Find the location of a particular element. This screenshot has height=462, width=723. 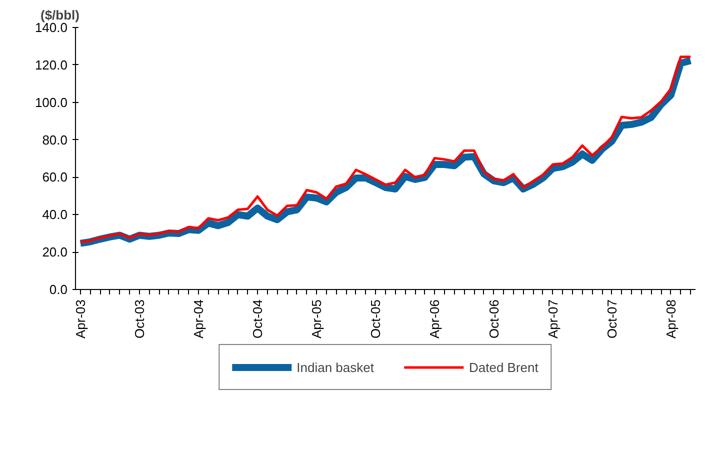

y-tick-label: 40.0 is located at coordinates (55, 214).